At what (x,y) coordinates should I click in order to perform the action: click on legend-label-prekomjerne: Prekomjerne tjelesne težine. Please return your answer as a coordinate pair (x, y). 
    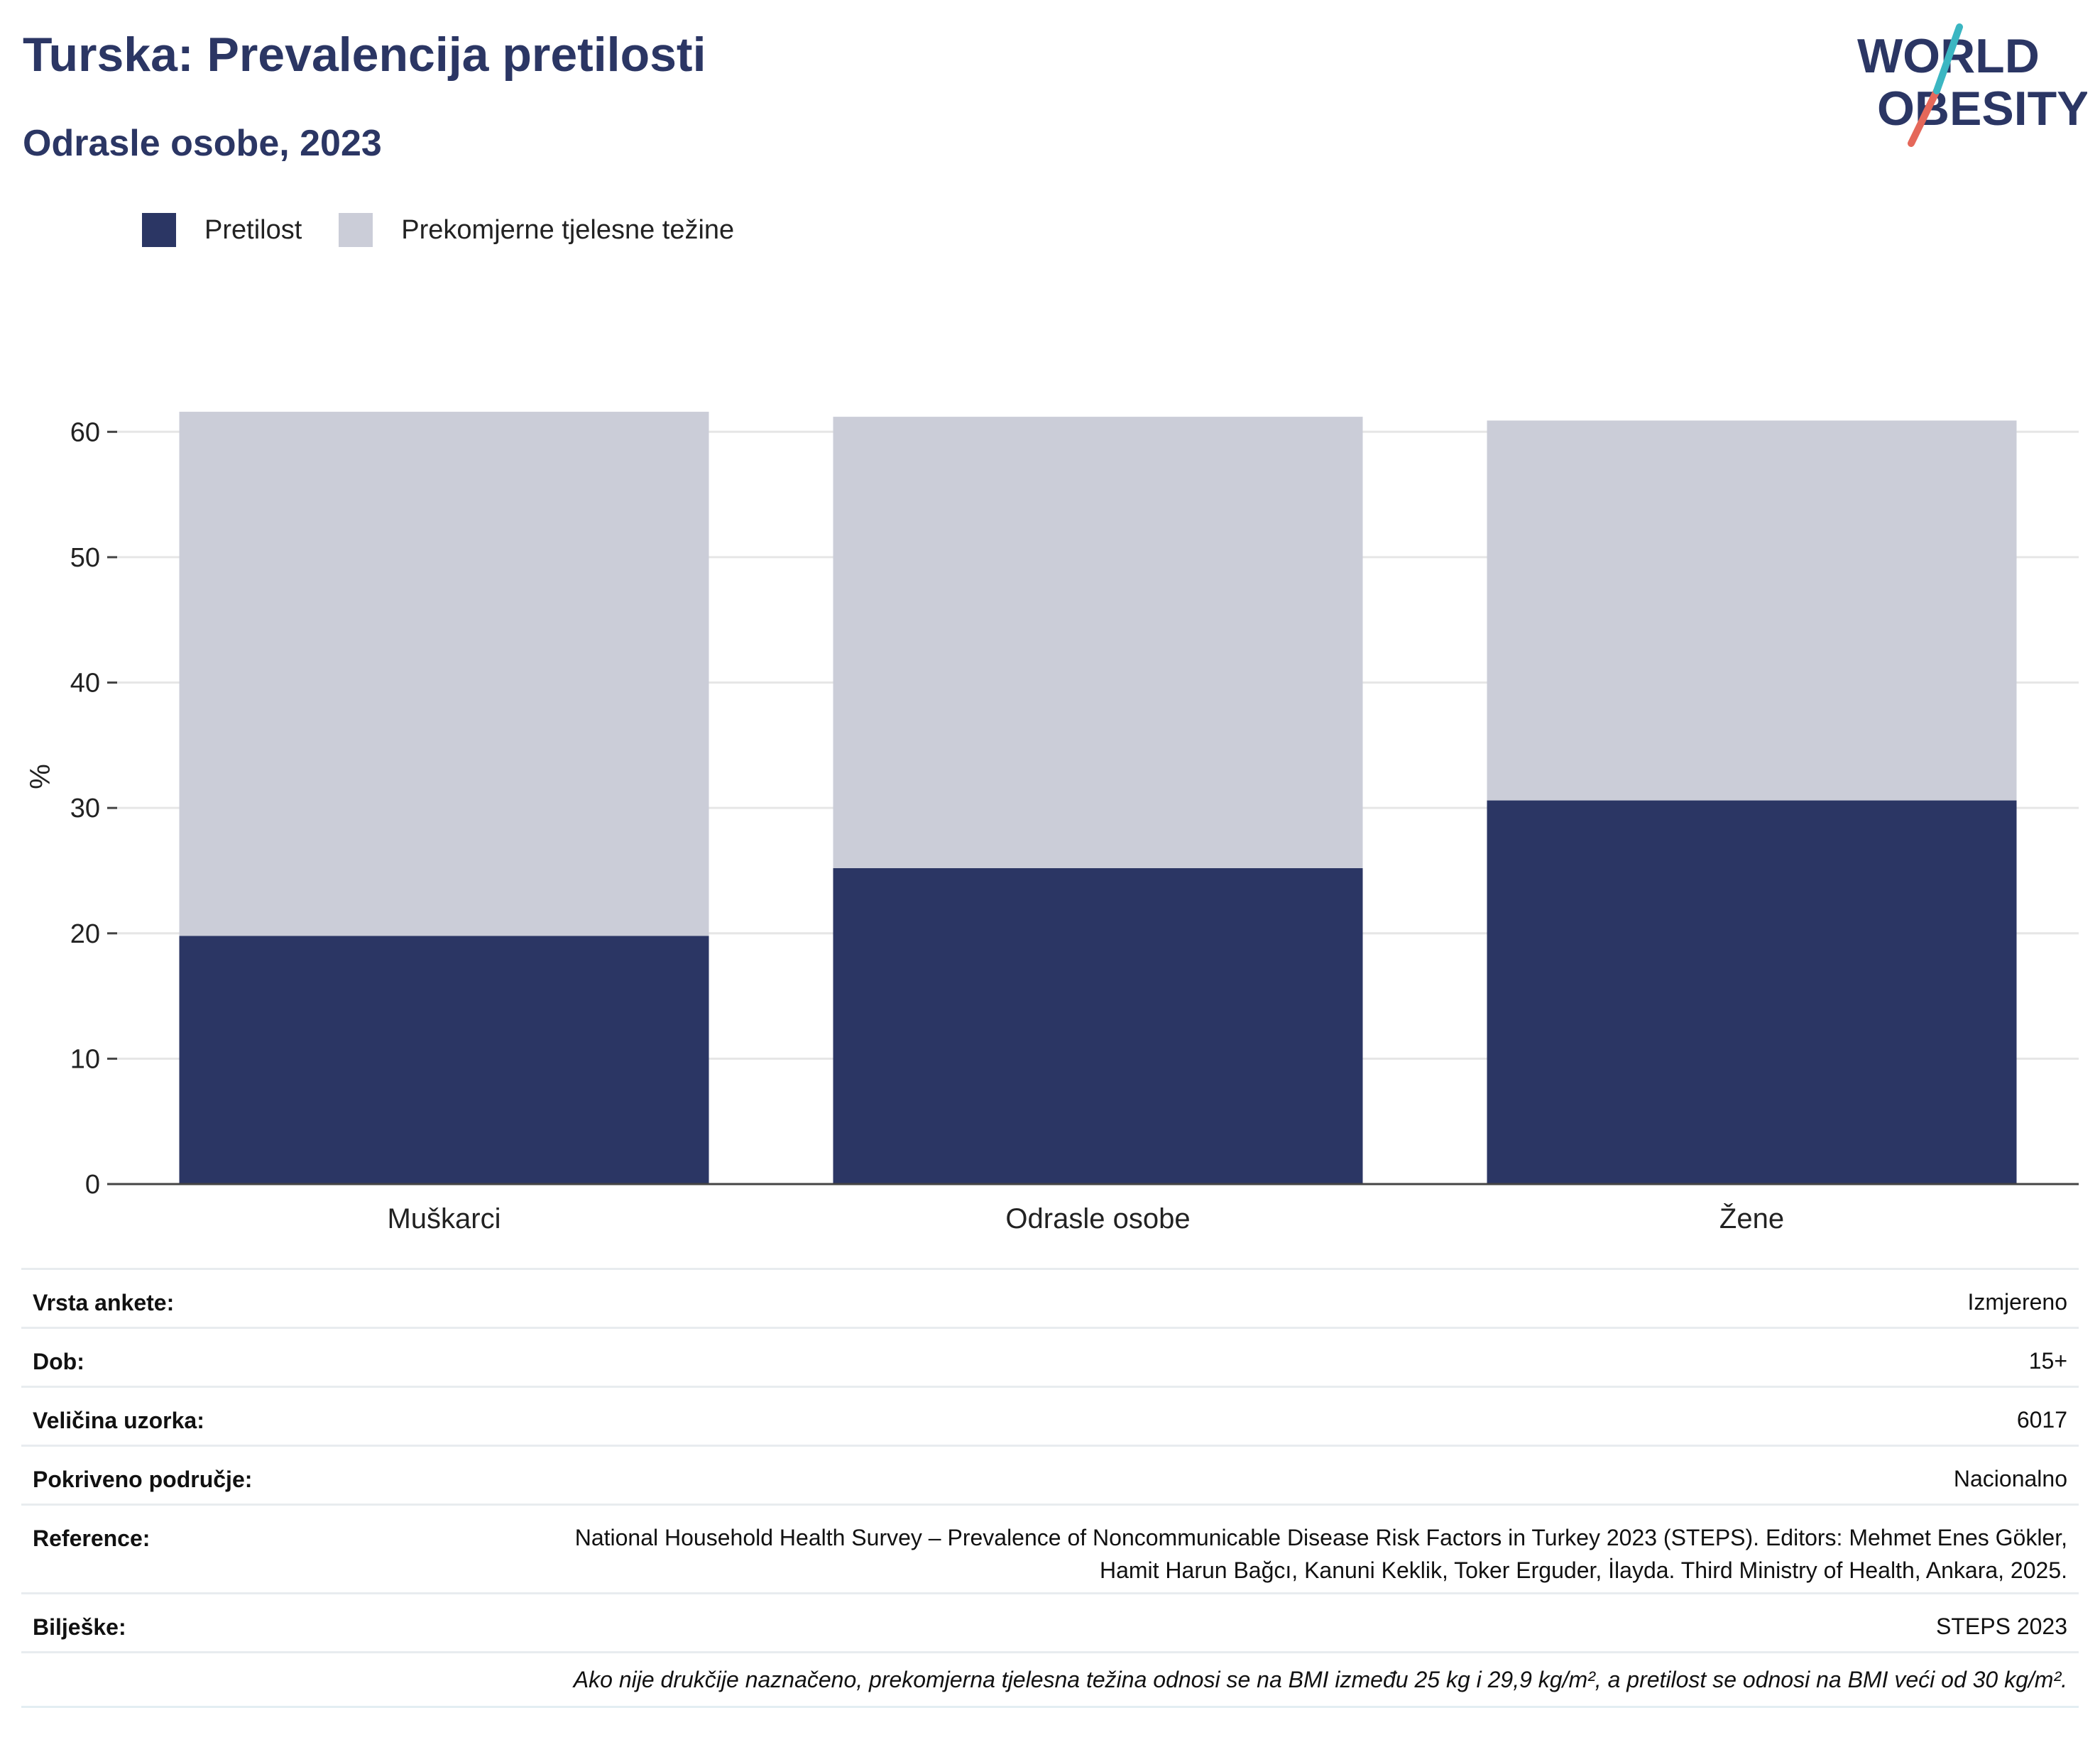
    Looking at the image, I should click on (568, 229).